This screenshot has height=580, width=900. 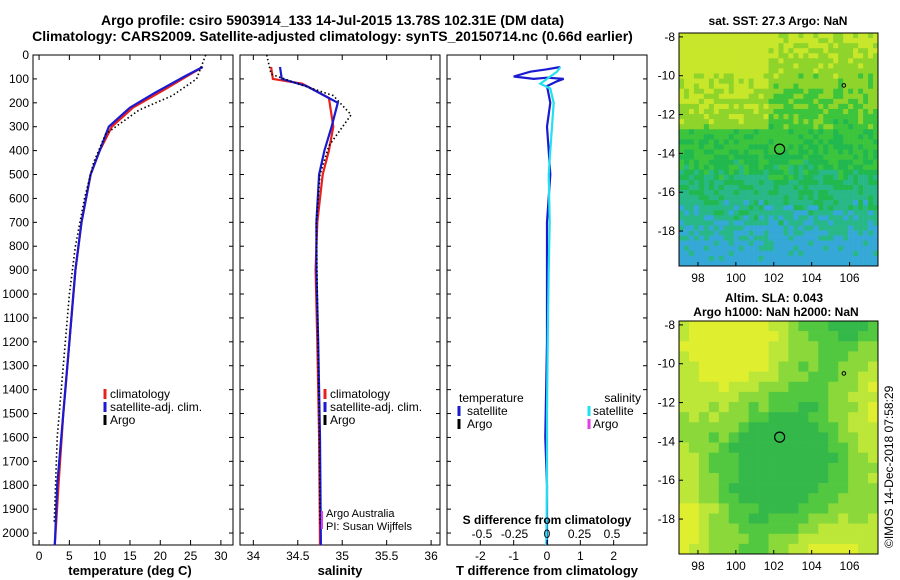 What do you see at coordinates (15, 485) in the screenshot?
I see `y-tick-label: 1800` at bounding box center [15, 485].